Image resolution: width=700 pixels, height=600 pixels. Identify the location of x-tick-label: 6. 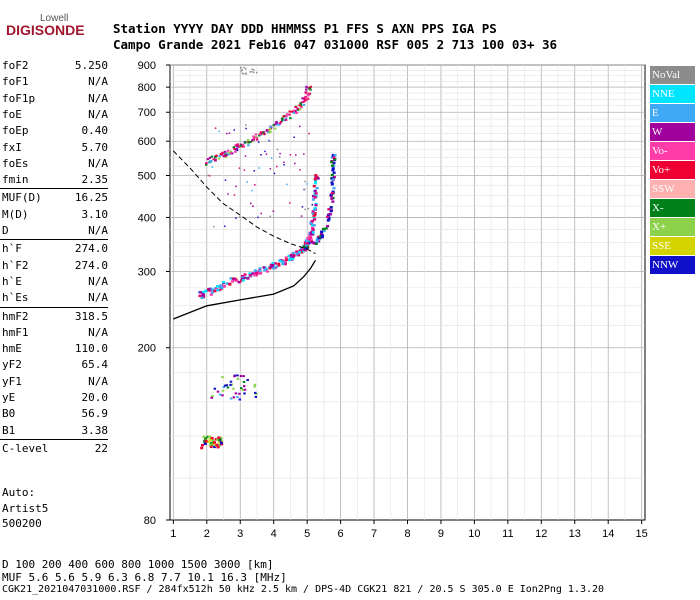
(341, 534).